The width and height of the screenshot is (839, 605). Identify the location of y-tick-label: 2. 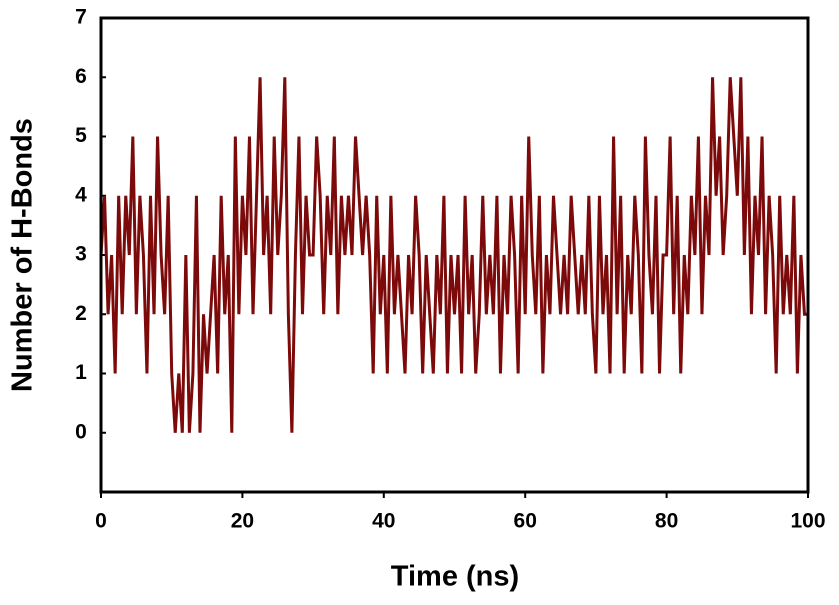
(81, 313).